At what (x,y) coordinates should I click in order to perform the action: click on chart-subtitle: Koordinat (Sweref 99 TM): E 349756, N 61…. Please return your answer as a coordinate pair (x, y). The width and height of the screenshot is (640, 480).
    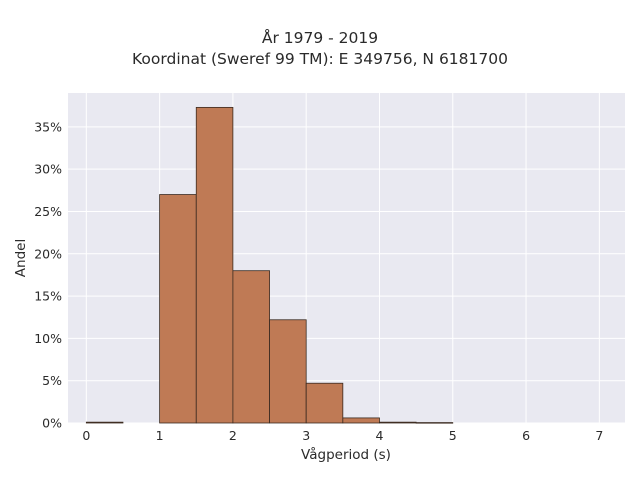
    Looking at the image, I should click on (320, 59).